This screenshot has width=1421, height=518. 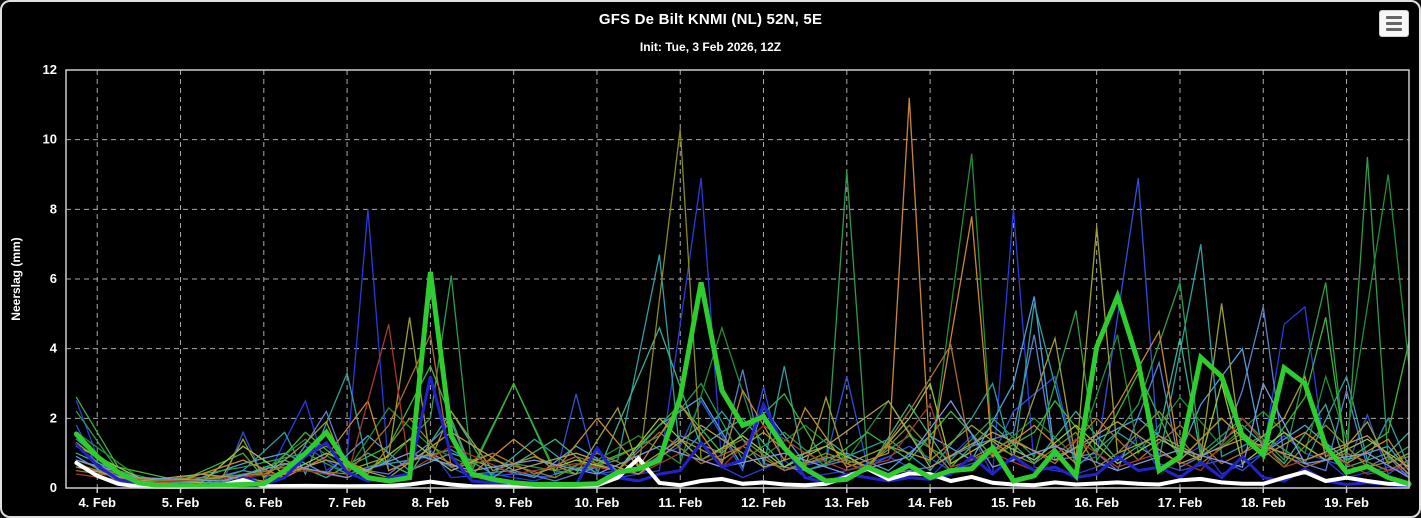 I want to click on x-tick-label: 13. Feb, so click(x=846, y=502).